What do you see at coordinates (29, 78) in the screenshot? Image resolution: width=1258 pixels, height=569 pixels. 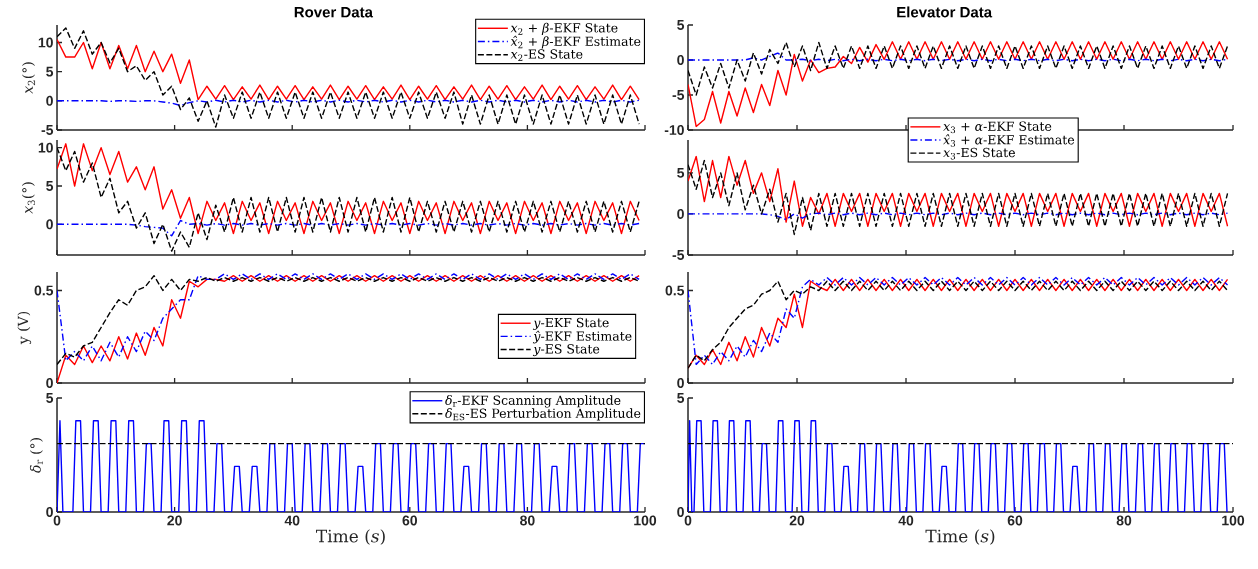 I see `y-axis-title: x$_{2}$(°)` at bounding box center [29, 78].